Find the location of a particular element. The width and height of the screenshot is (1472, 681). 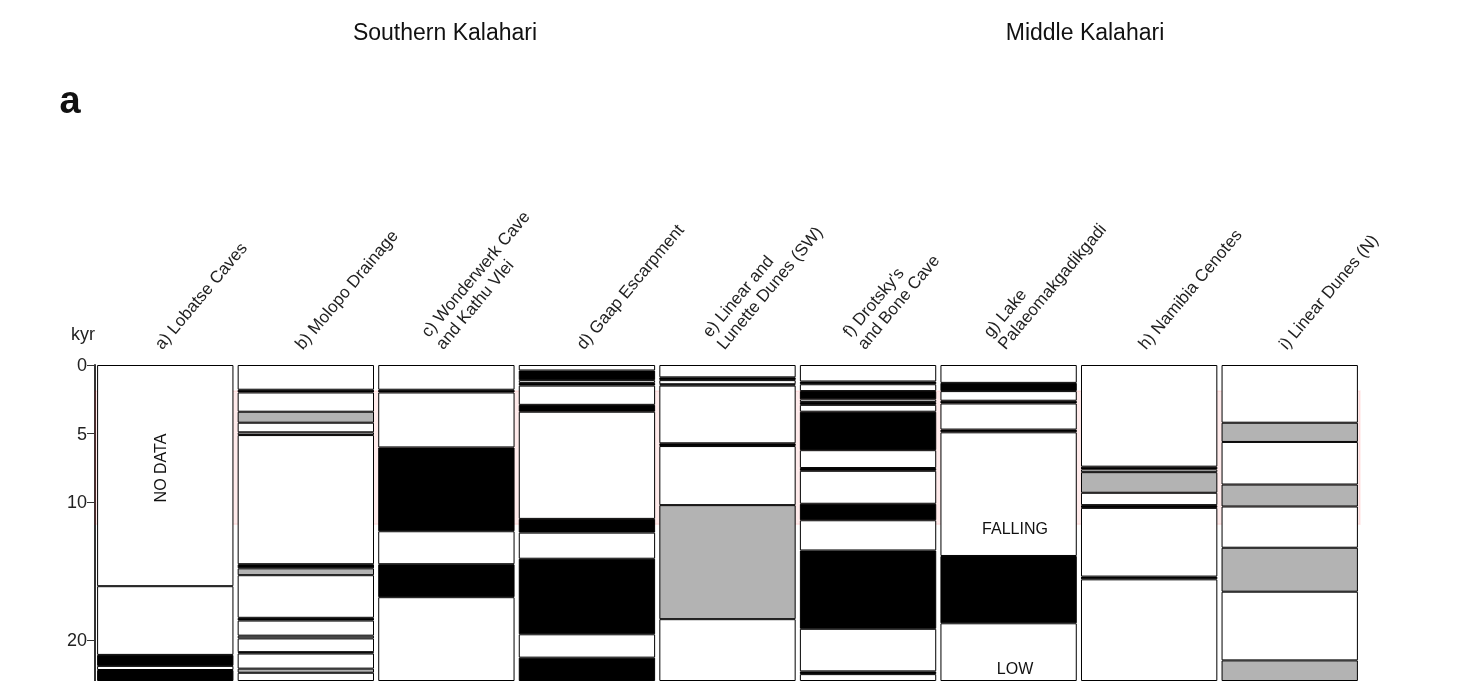

text: a is located at coordinates (70, 100).